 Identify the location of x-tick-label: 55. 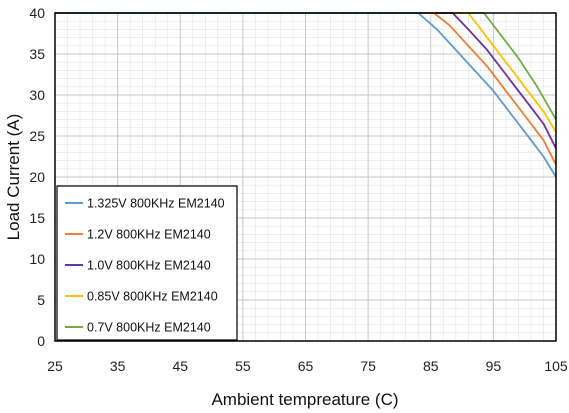
(243, 366).